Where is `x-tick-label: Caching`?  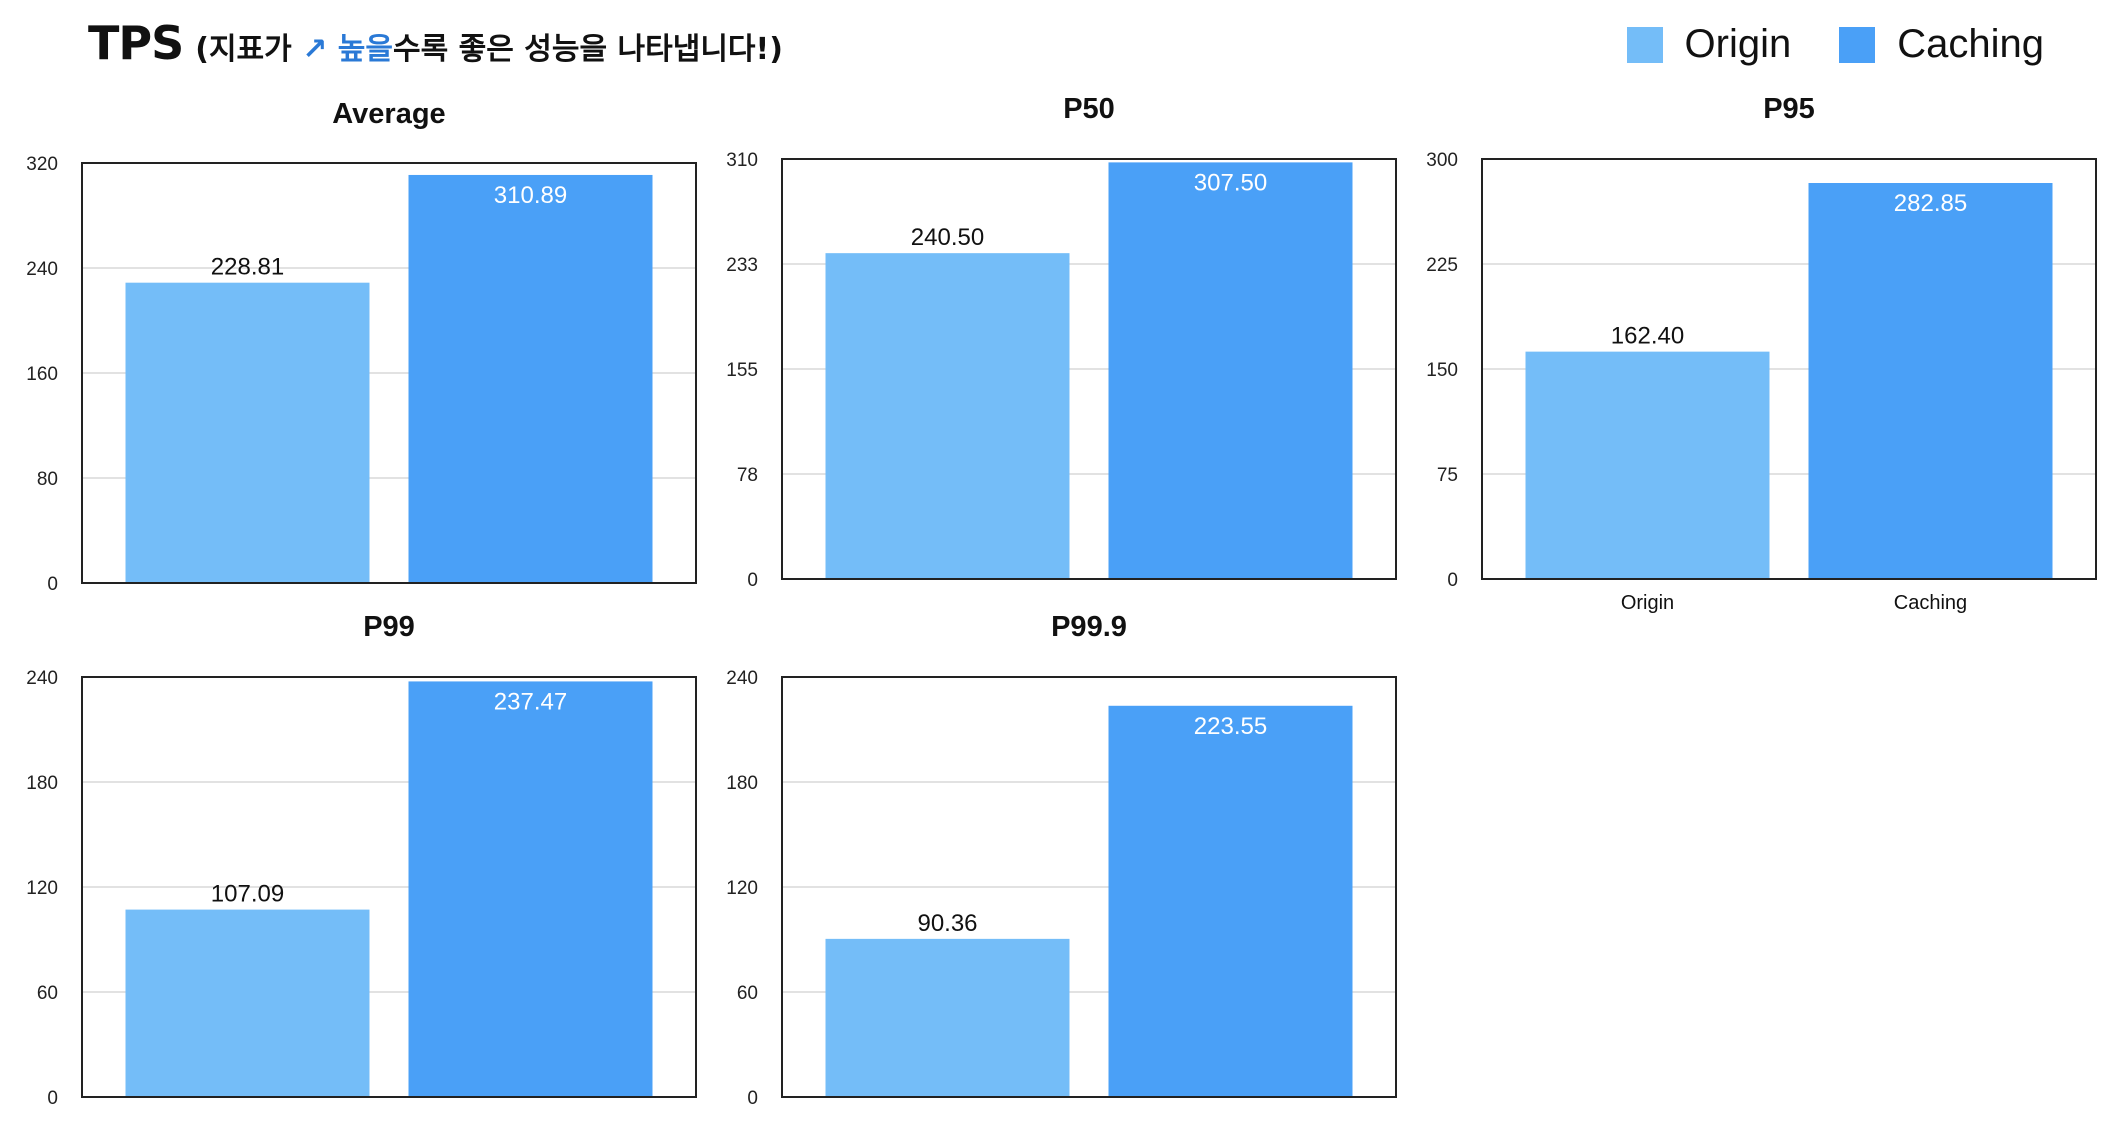
x-tick-label: Caching is located at coordinates (1930, 603).